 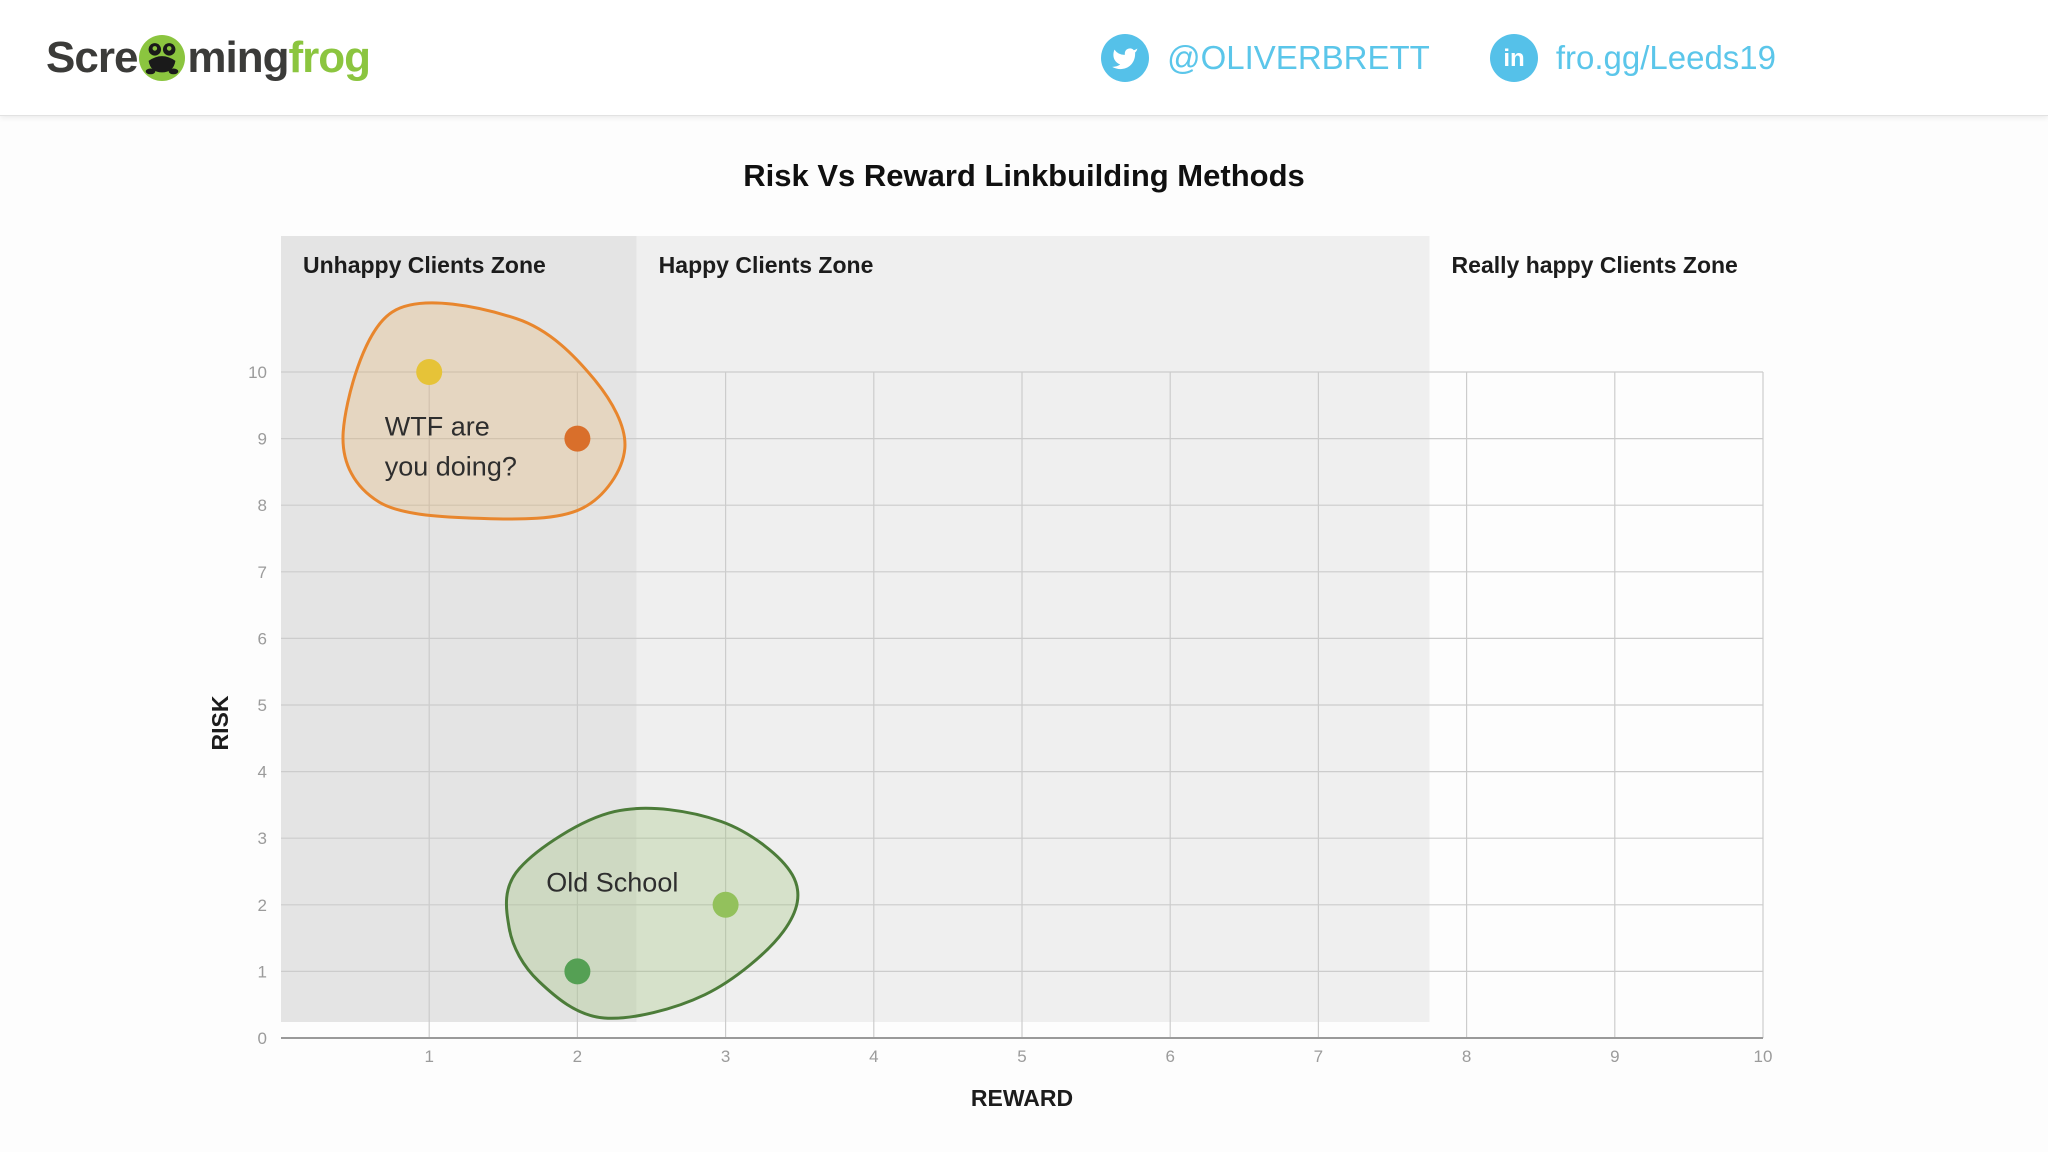 What do you see at coordinates (262, 905) in the screenshot?
I see `y-tick-label: 2` at bounding box center [262, 905].